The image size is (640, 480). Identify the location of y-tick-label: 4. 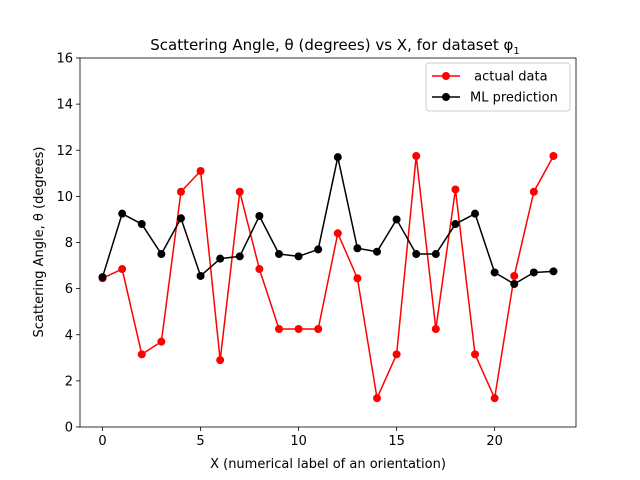
(69, 335).